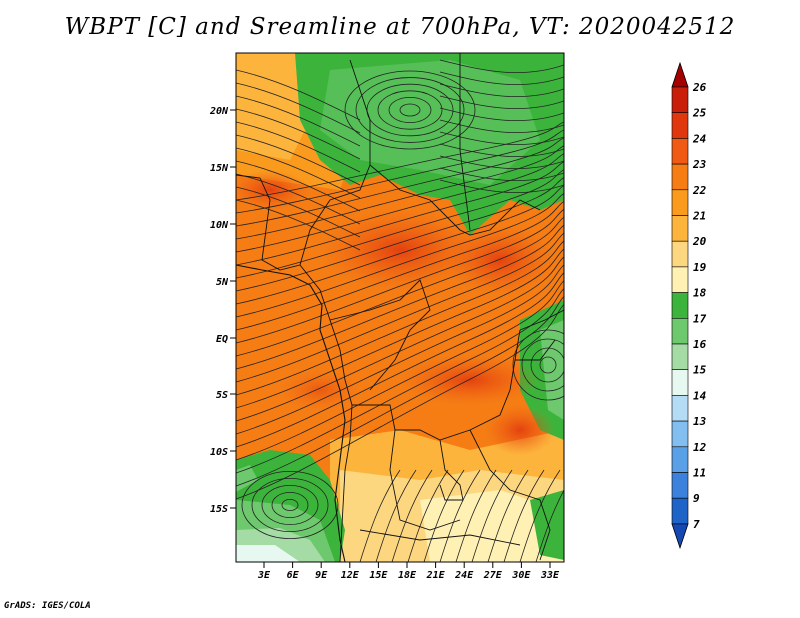 The height and width of the screenshot is (618, 800). Describe the element at coordinates (464, 575) in the screenshot. I see `lon-label: 24E` at that location.